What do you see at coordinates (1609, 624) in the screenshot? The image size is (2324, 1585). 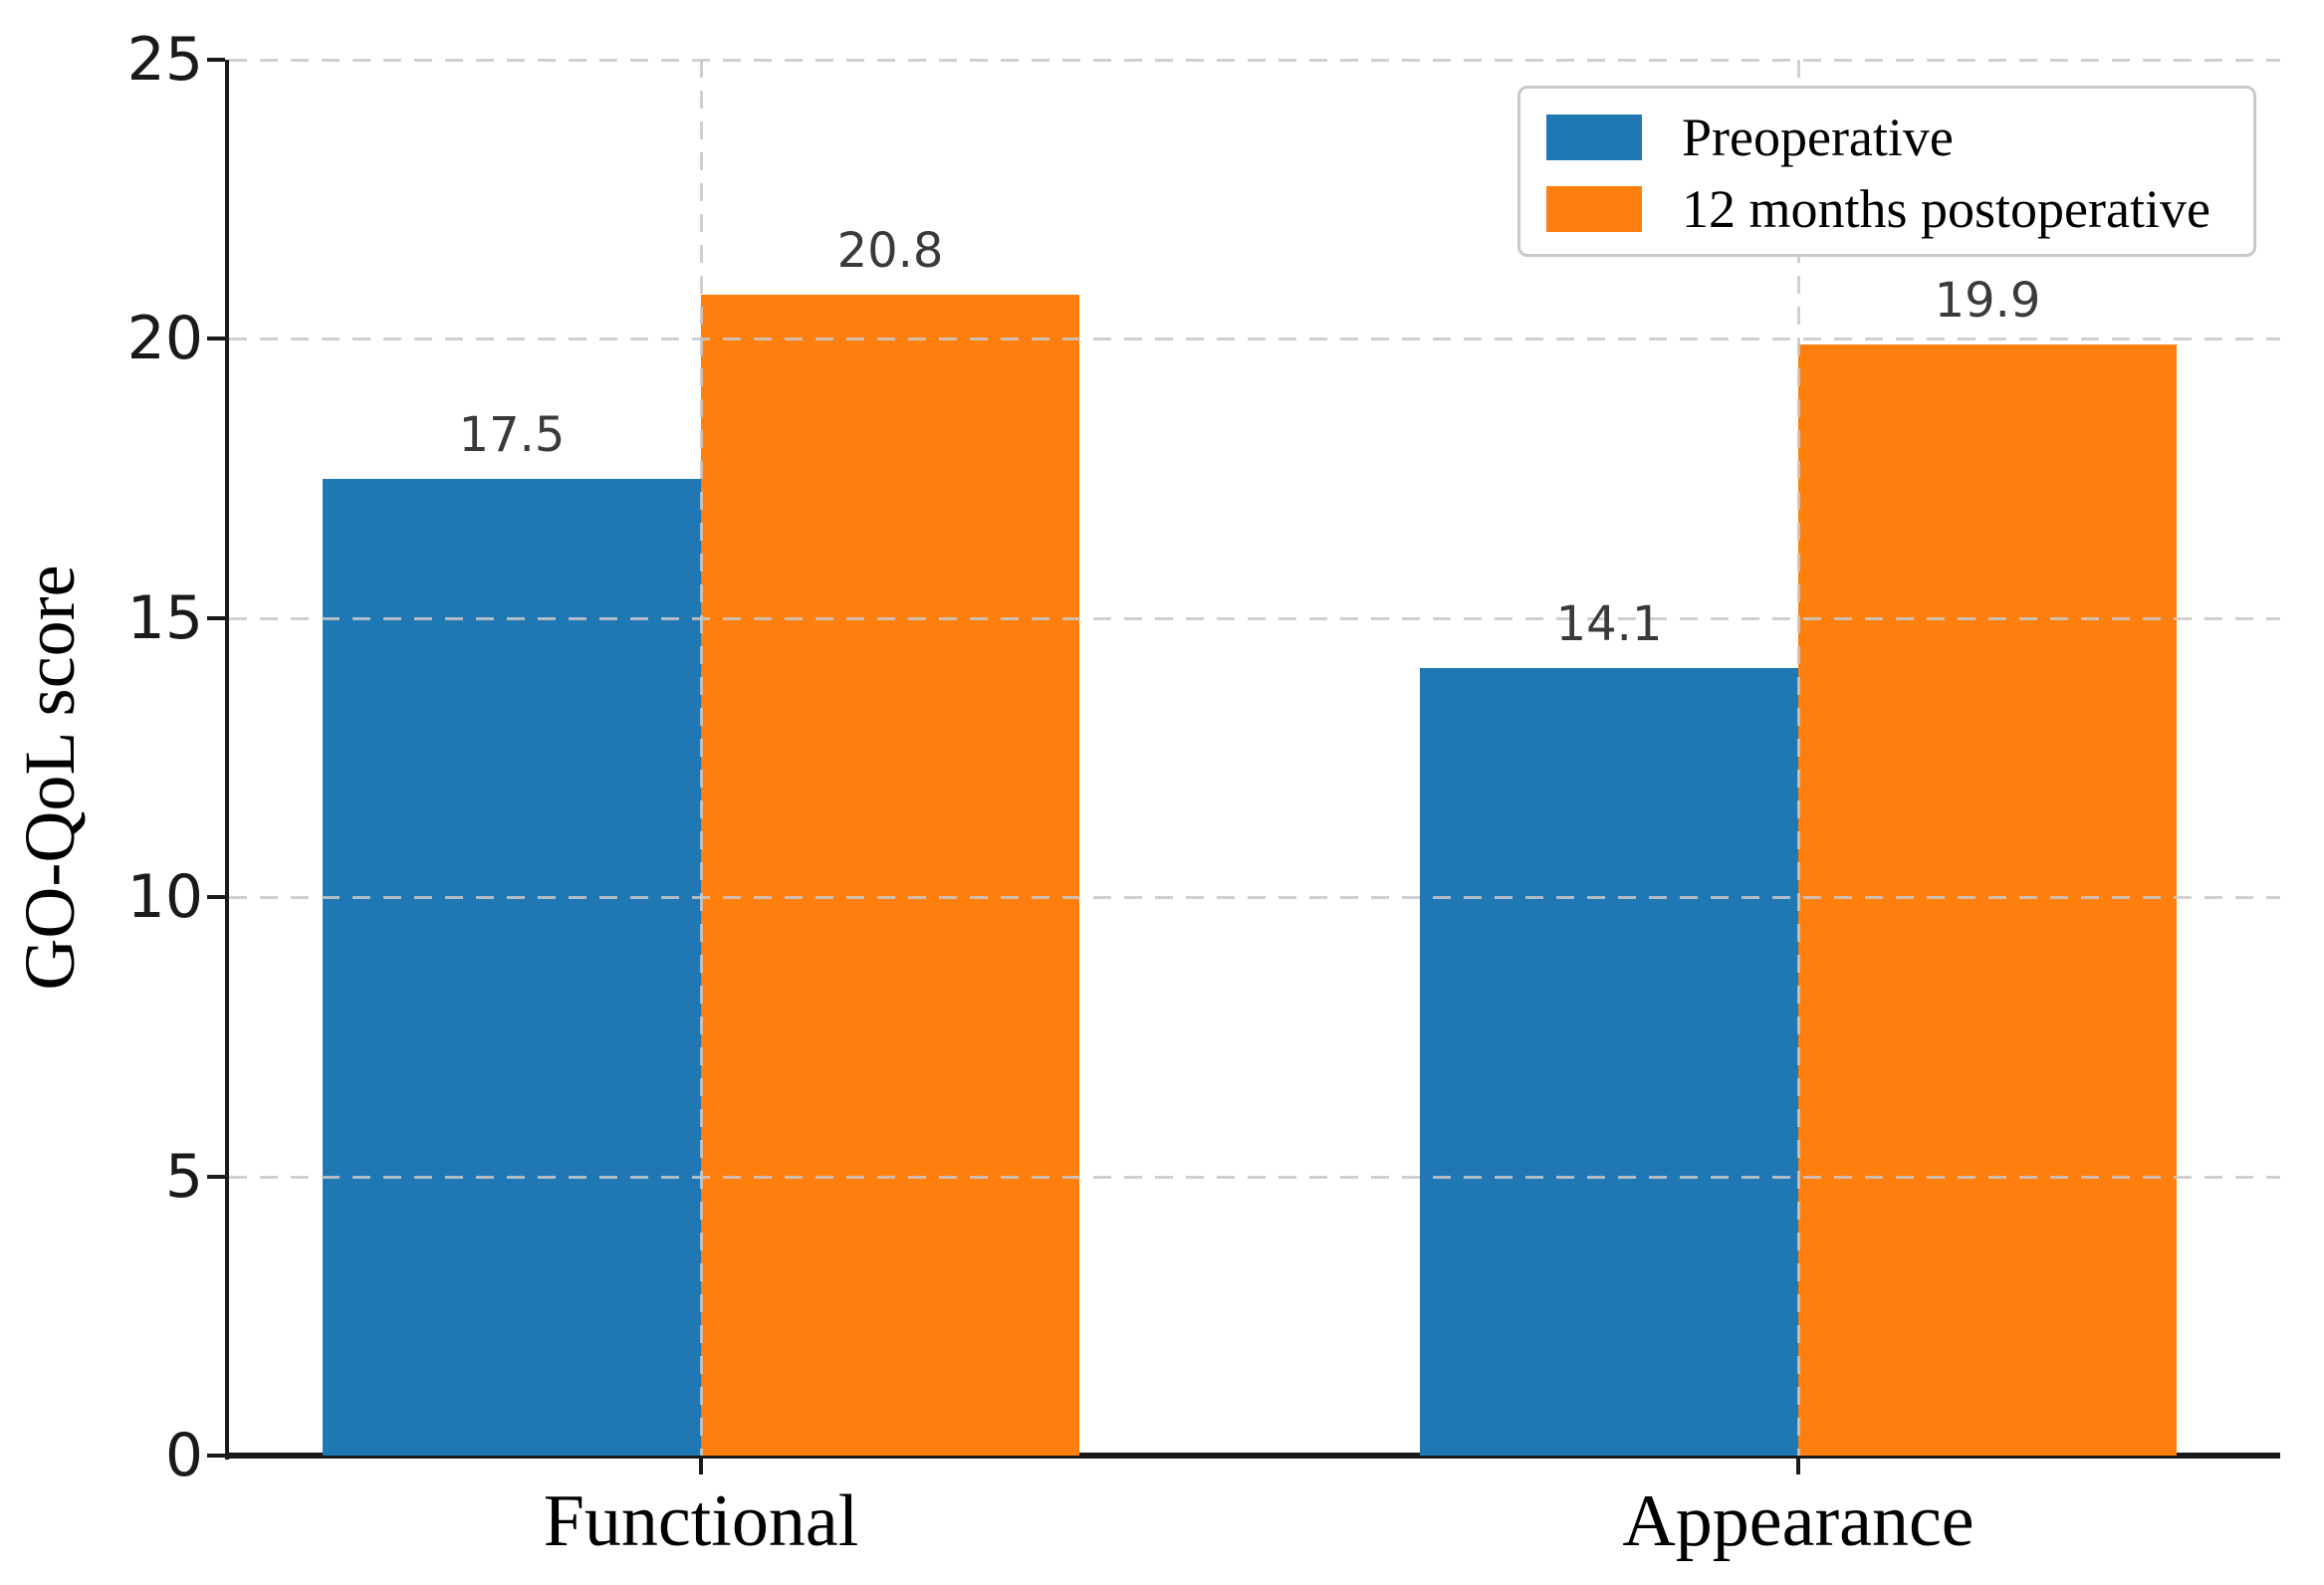 I see `bar-value-label: 14.1` at bounding box center [1609, 624].